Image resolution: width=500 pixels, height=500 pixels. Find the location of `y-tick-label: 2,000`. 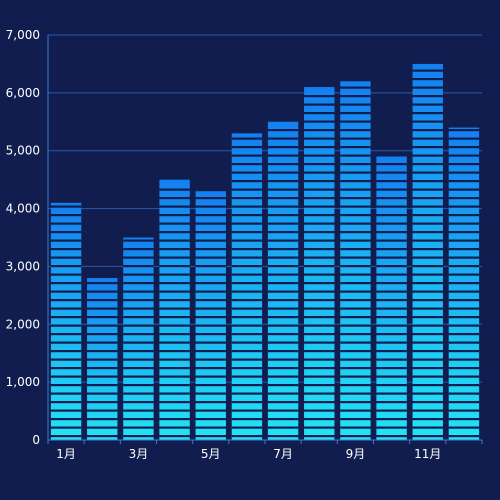

y-tick-label: 2,000 is located at coordinates (23, 324).